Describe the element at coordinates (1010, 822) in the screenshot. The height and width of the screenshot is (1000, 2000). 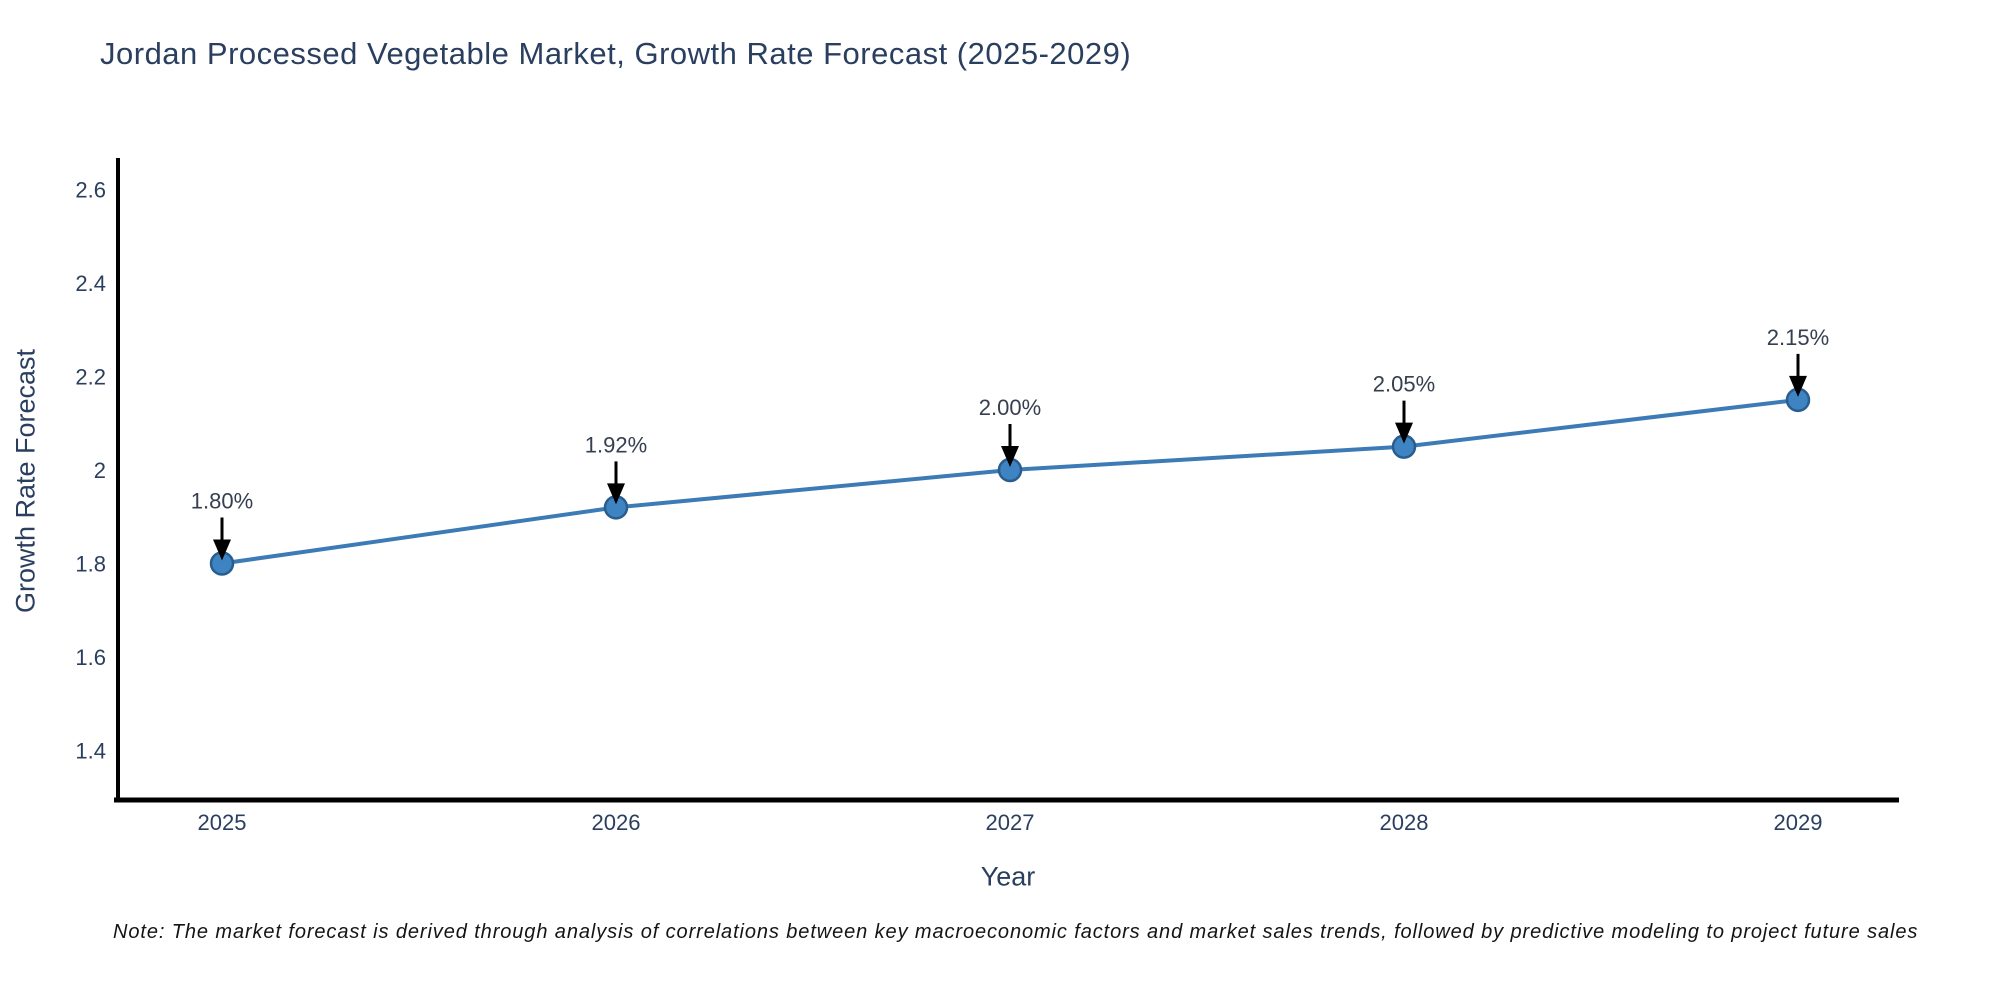
I see `x-tick-label: 2027` at that location.